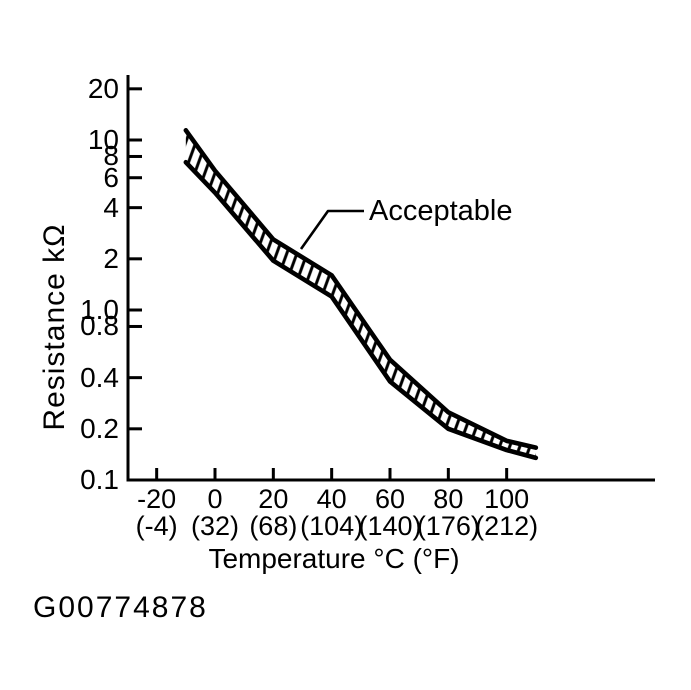  I want to click on y-tick-label: 8, so click(111, 156).